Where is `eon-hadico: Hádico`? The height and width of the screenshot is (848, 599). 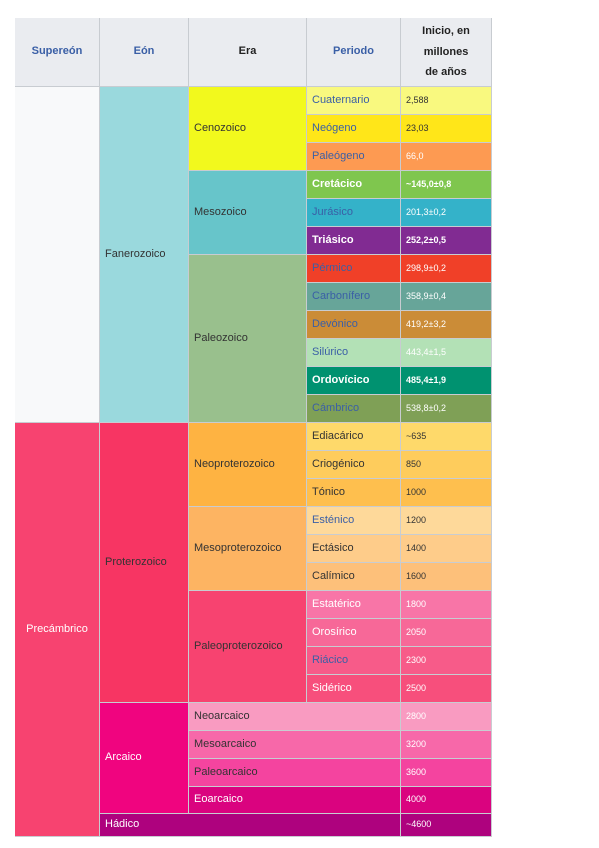 eon-hadico: Hádico is located at coordinates (250, 825).